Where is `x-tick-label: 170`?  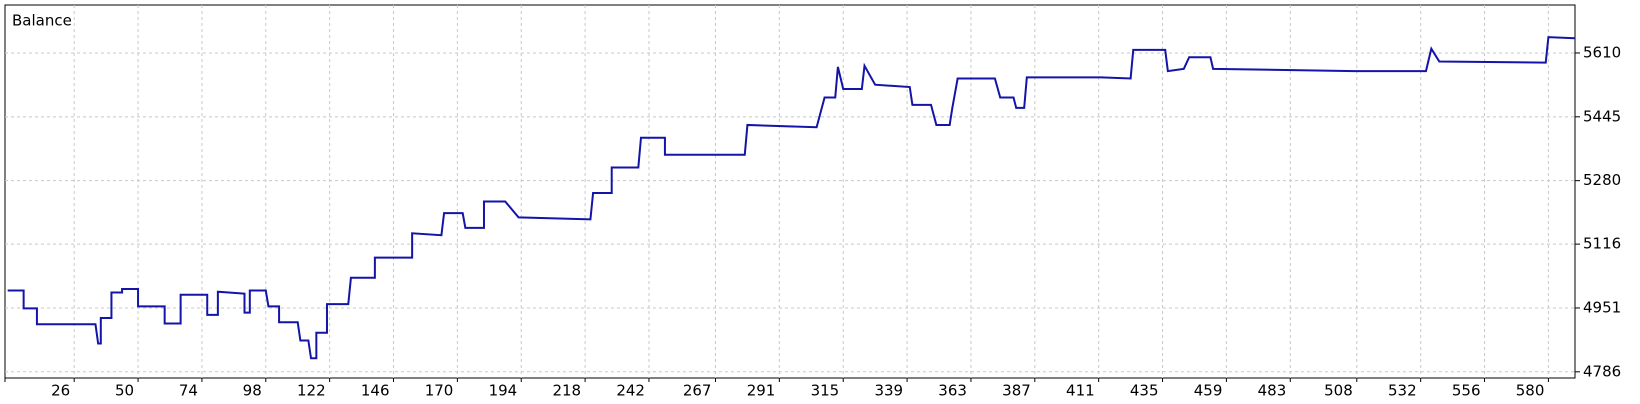
x-tick-label: 170 is located at coordinates (439, 391).